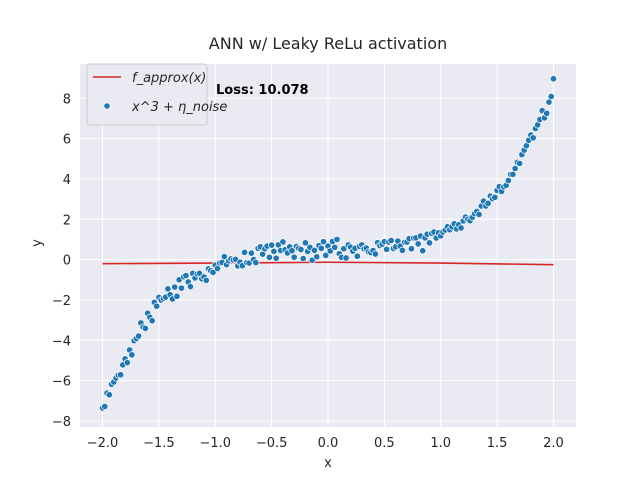 Image resolution: width=640 pixels, height=485 pixels. I want to click on y-tick-label: −8, so click(61, 422).